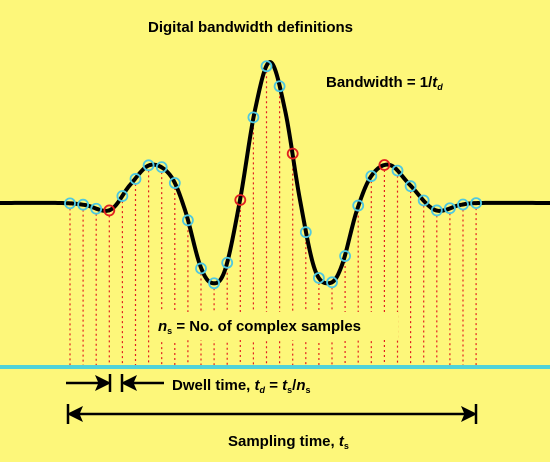 The width and height of the screenshot is (550, 462). Describe the element at coordinates (213, 385) in the screenshot. I see `text: Dwell time,` at that location.